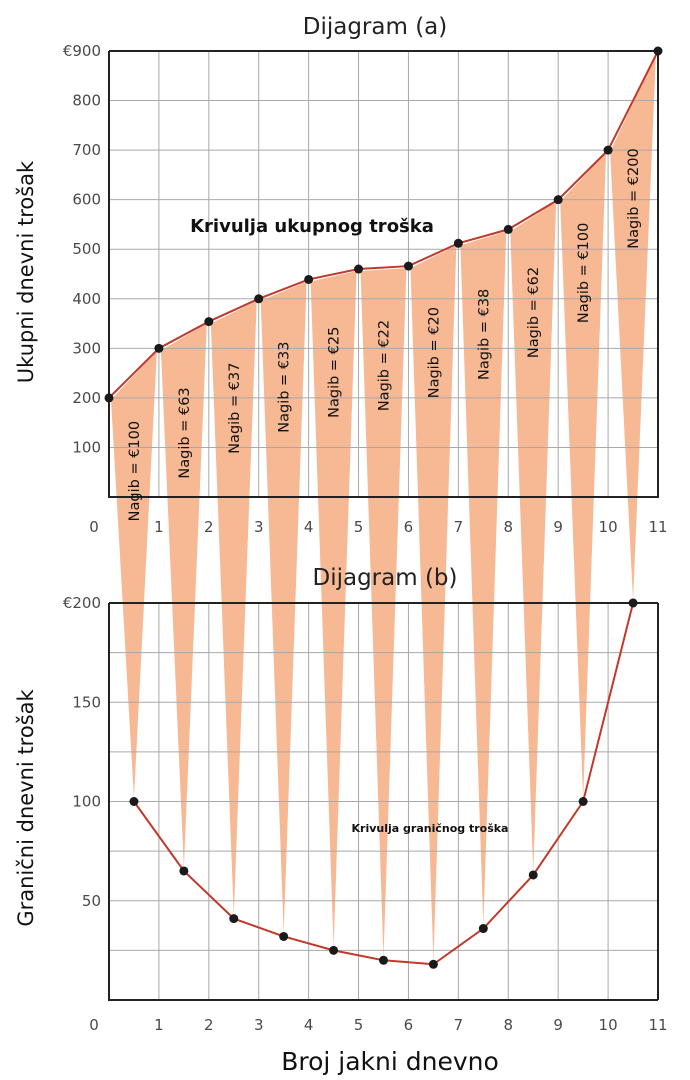  I want to click on chart-a-x-tick: 9, so click(558, 527).